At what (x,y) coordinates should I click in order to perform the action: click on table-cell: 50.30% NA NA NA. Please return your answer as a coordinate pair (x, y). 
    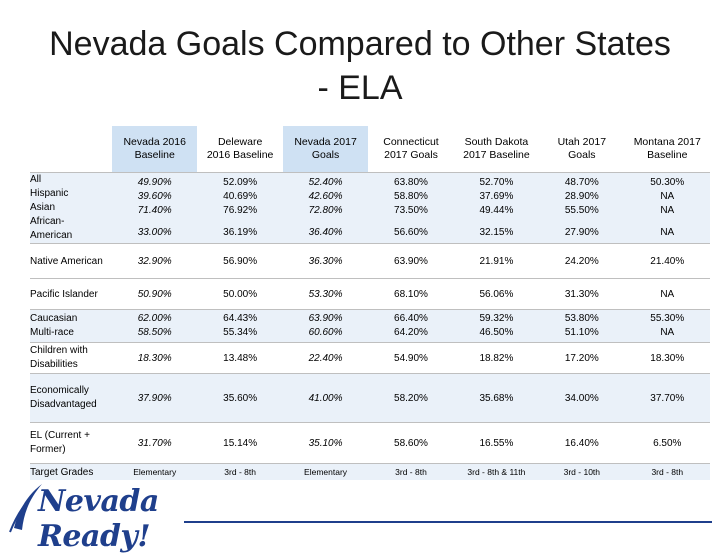
    Looking at the image, I should click on (667, 208).